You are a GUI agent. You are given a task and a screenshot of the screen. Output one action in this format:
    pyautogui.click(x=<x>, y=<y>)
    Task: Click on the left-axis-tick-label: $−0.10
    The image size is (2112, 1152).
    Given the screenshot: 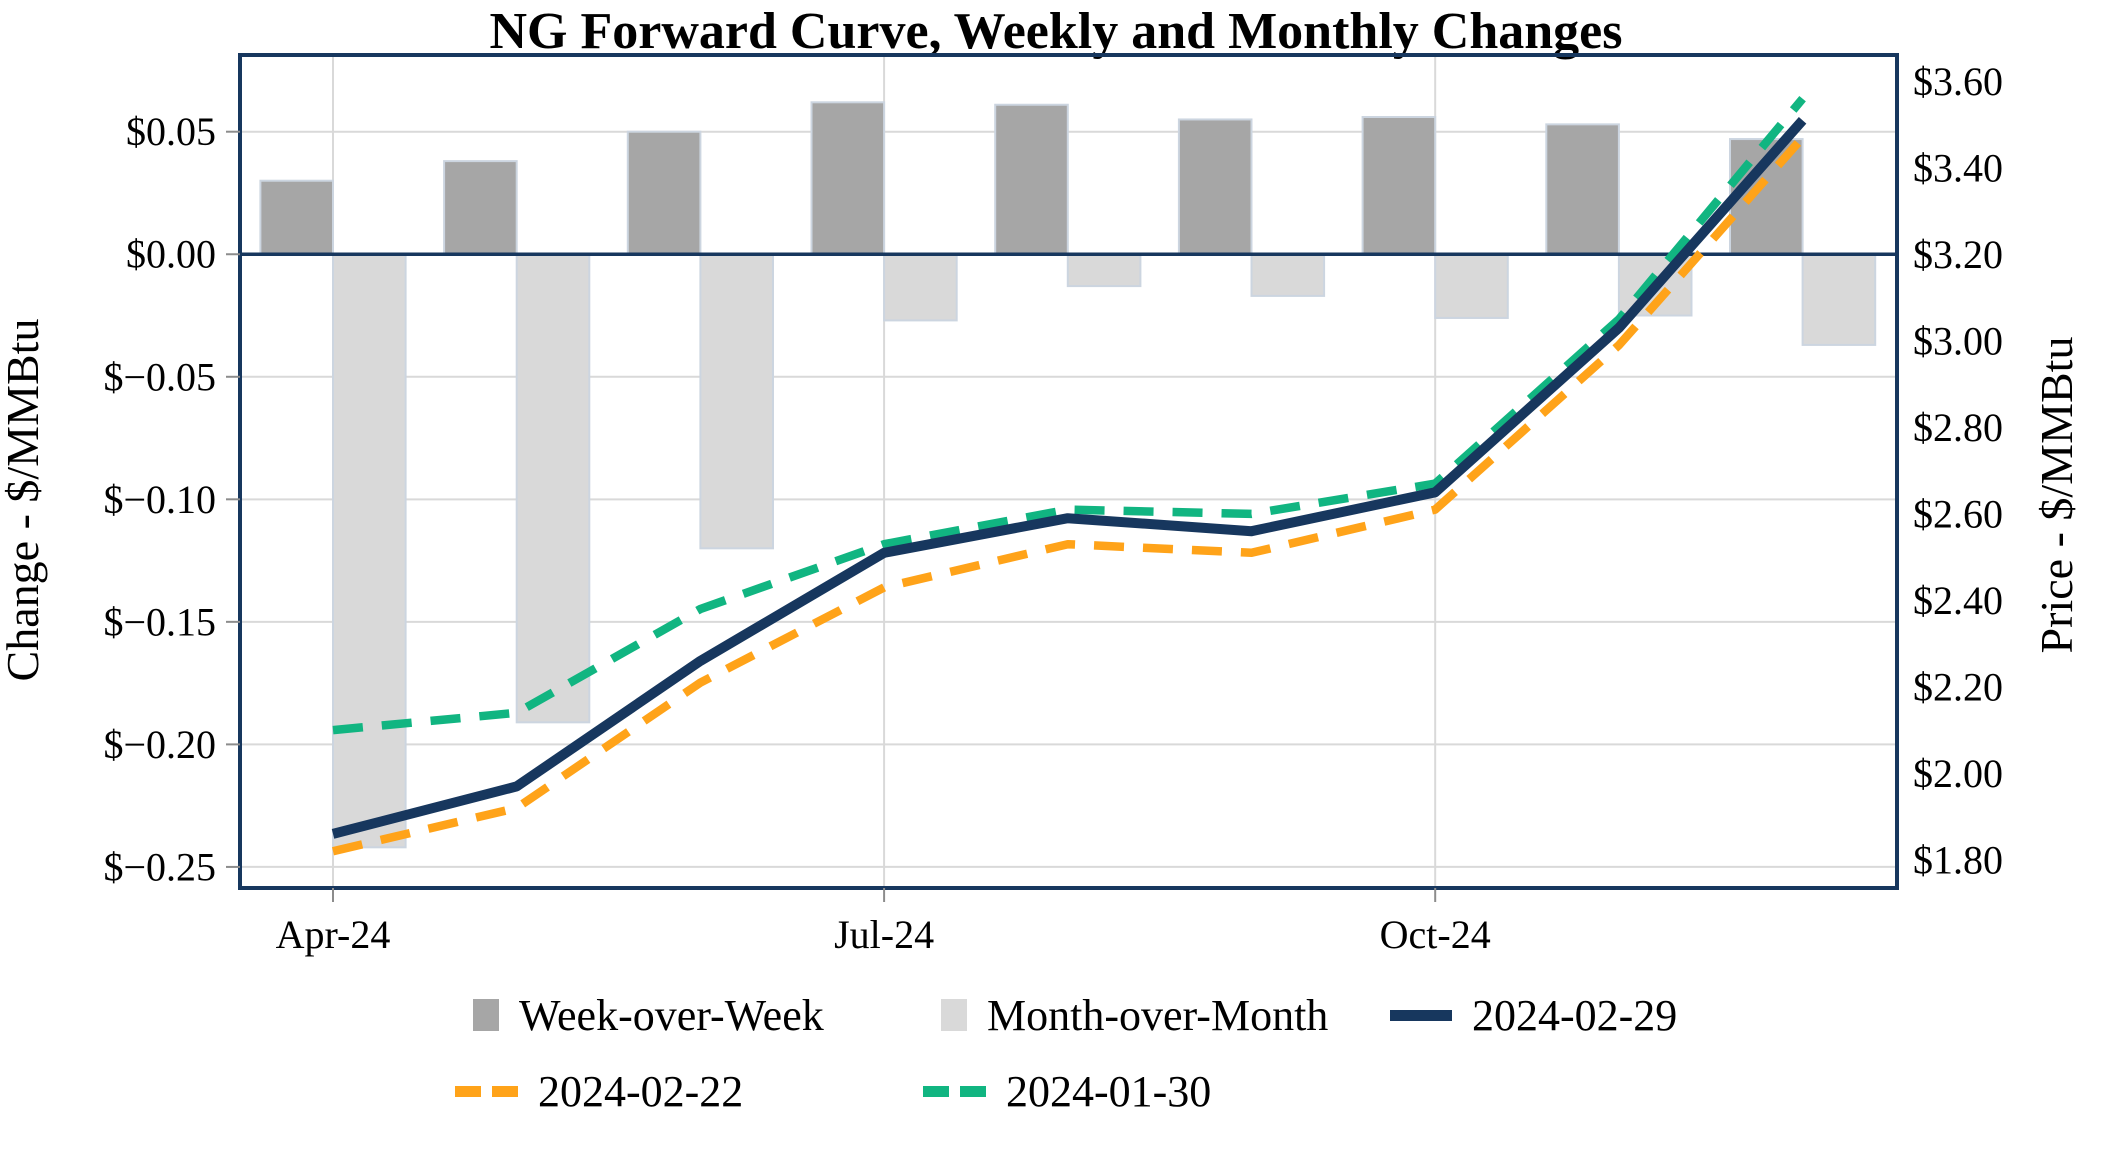 What is the action you would take?
    pyautogui.click(x=159, y=499)
    